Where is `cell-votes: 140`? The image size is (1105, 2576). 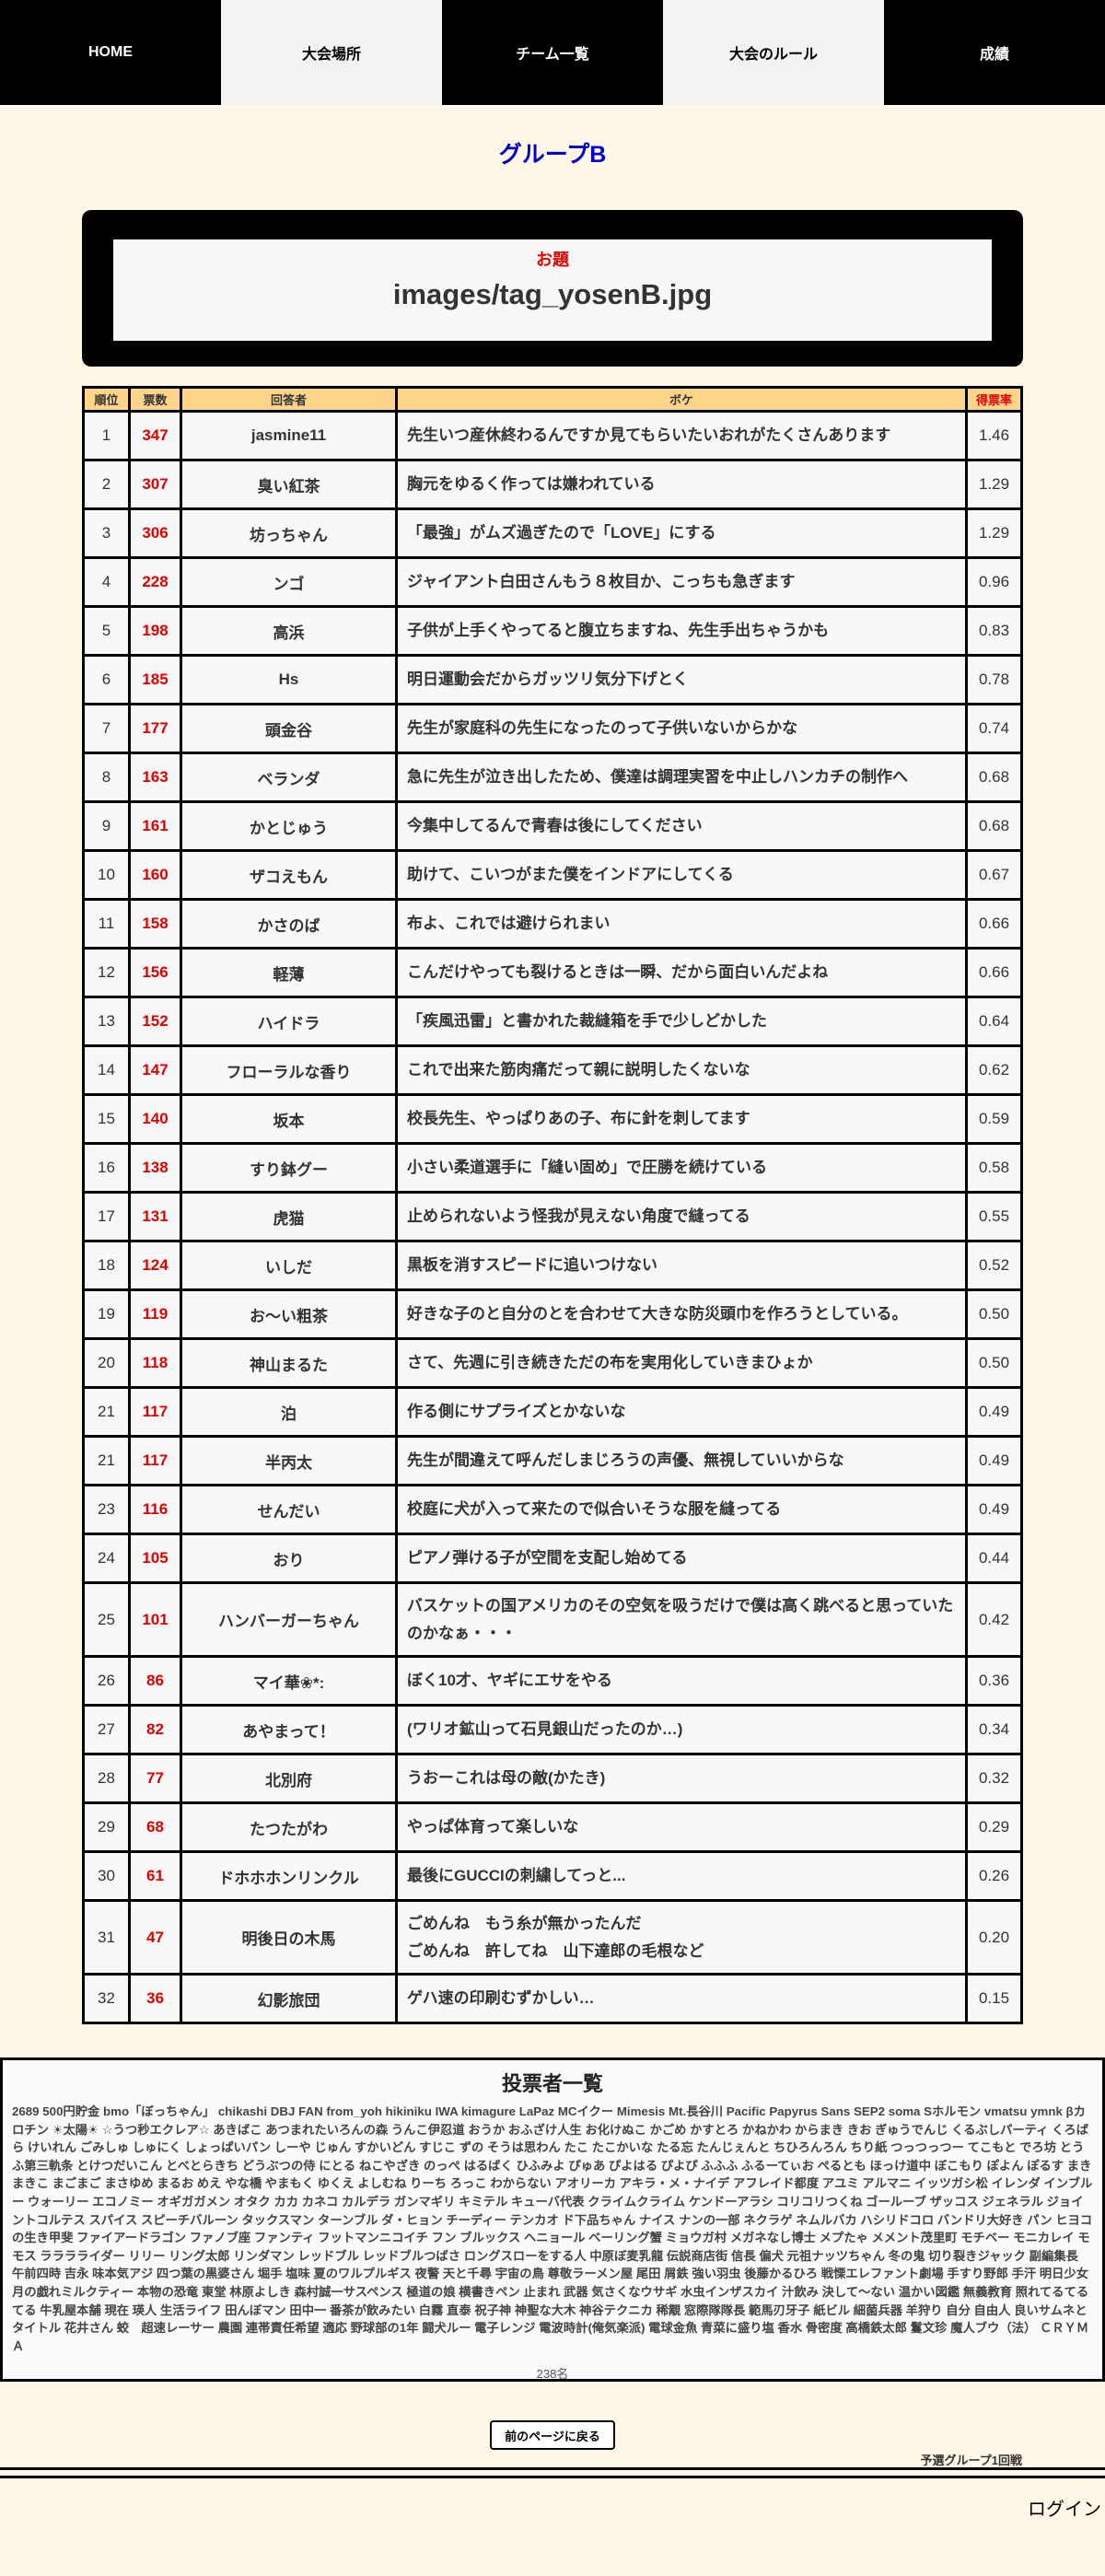 cell-votes: 140 is located at coordinates (155, 1119).